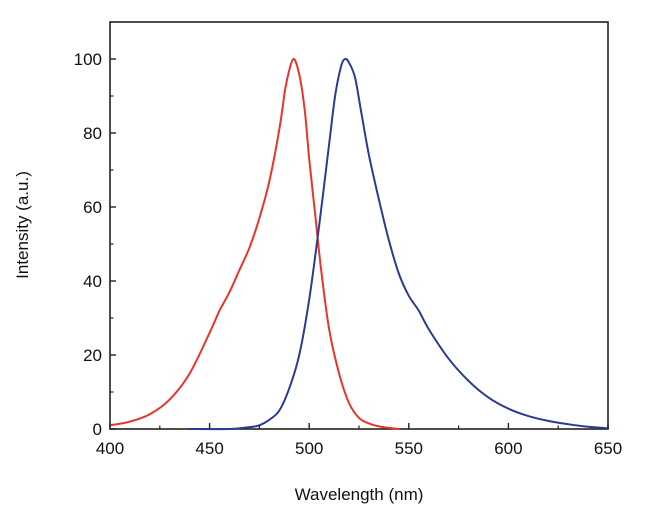 This screenshot has width=650, height=528. I want to click on y-tick-label: 0, so click(97, 429).